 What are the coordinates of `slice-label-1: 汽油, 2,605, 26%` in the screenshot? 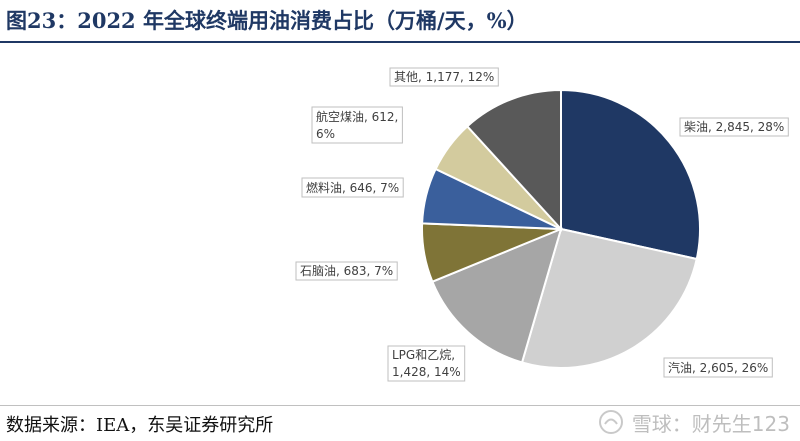 It's located at (718, 367).